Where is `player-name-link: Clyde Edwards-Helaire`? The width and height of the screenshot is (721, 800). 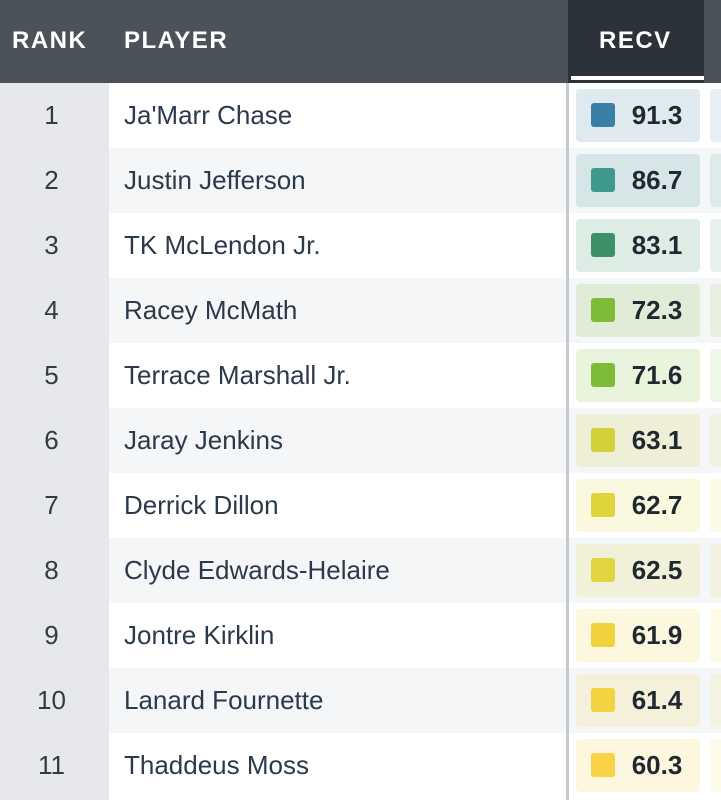 player-name-link: Clyde Edwards-Helaire is located at coordinates (257, 570).